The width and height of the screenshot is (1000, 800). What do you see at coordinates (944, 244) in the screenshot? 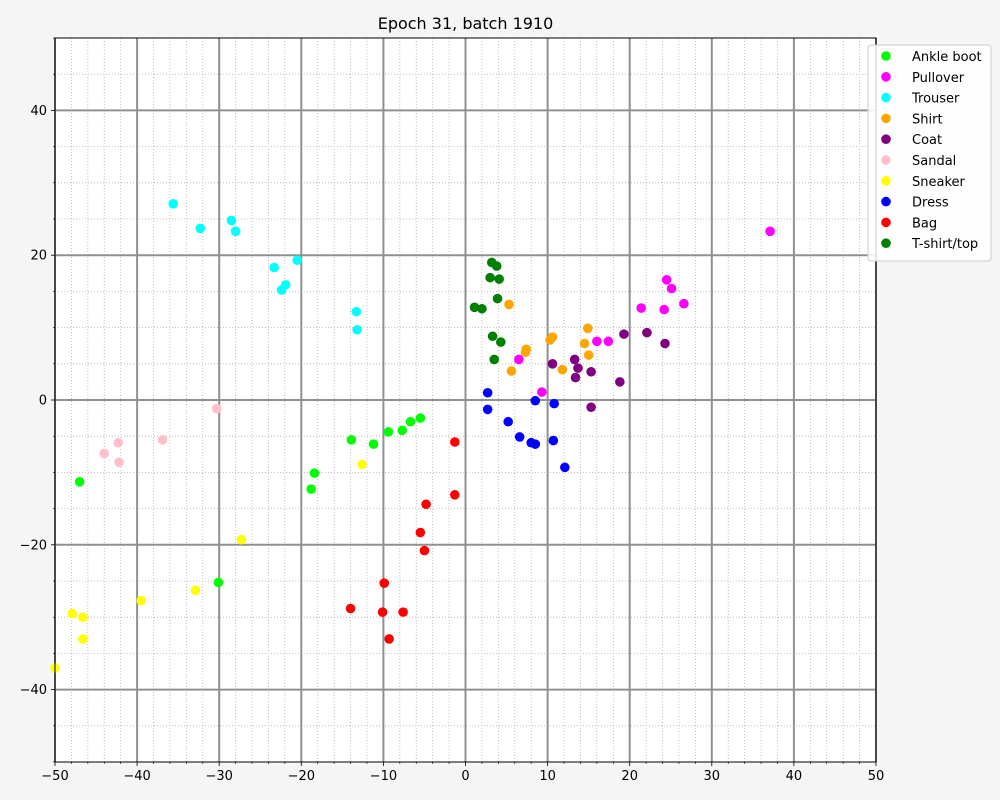
I see `legend-label: T-shirt/top` at bounding box center [944, 244].